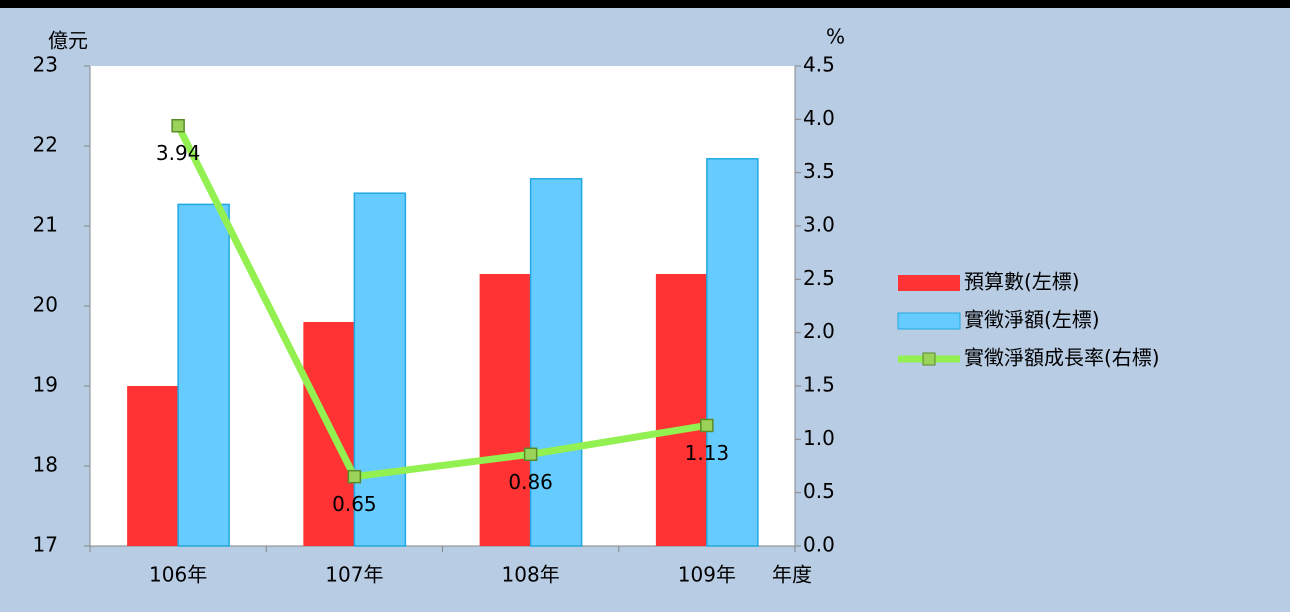 The width and height of the screenshot is (1290, 612). Describe the element at coordinates (819, 331) in the screenshot. I see `y2-tick-label: 2.0` at that location.